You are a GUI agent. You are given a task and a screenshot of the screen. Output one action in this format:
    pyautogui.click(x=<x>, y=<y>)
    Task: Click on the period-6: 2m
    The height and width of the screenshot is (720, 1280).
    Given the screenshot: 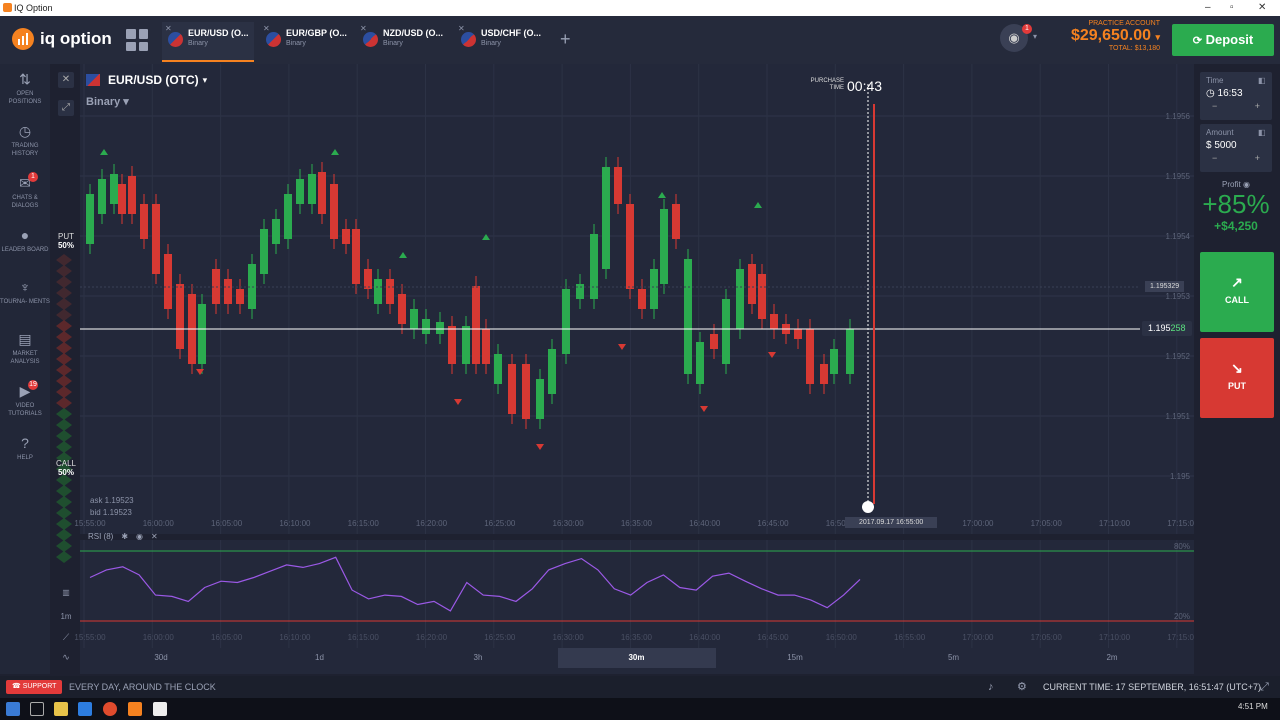 What is the action you would take?
    pyautogui.click(x=1112, y=657)
    